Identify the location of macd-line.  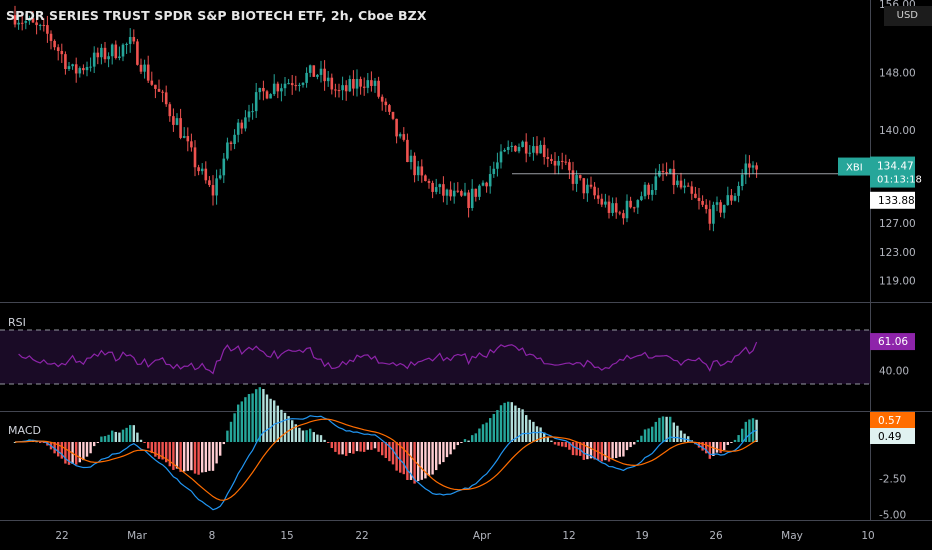
(385, 463).